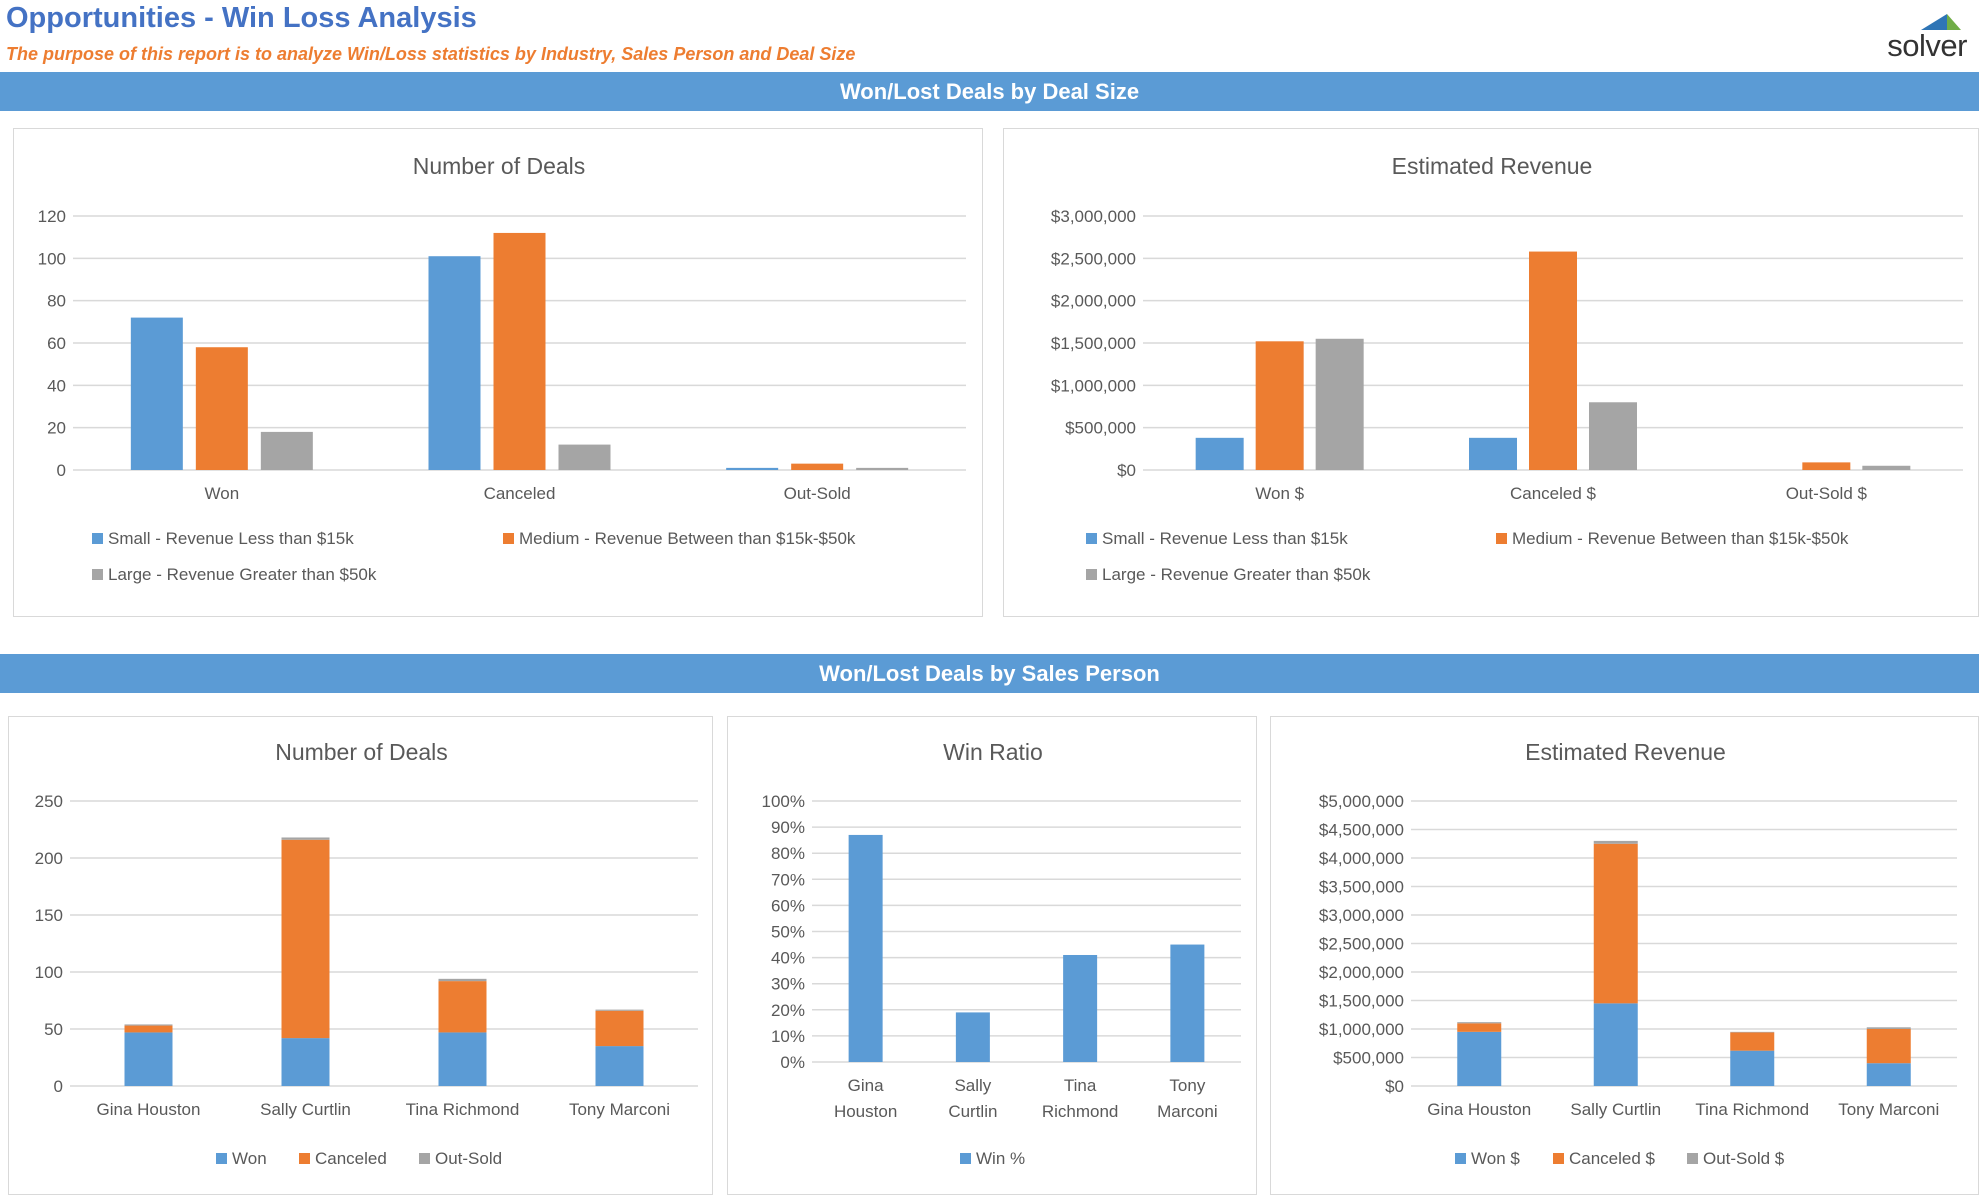  I want to click on y-tick-label: 100, so click(49, 972).